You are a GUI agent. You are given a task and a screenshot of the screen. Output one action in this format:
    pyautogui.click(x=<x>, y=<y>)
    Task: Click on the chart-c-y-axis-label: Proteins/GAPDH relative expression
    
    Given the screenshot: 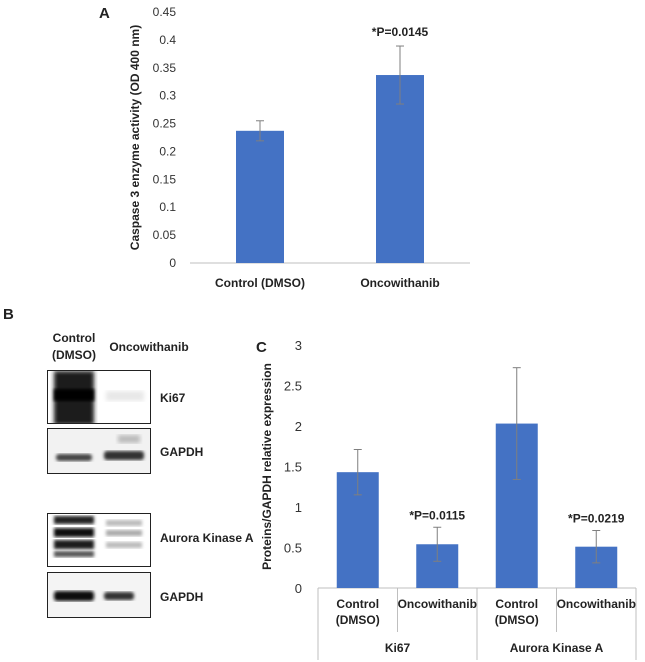 What is the action you would take?
    pyautogui.click(x=267, y=466)
    